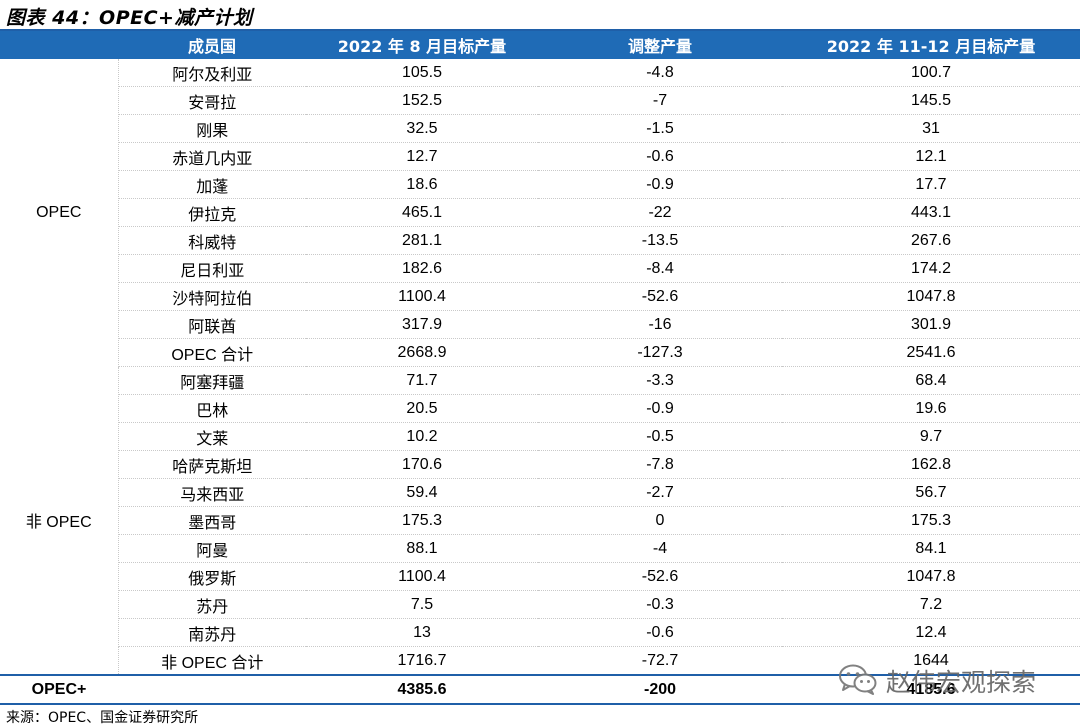 The width and height of the screenshot is (1080, 728). What do you see at coordinates (59, 45) in the screenshot?
I see `header-group` at bounding box center [59, 45].